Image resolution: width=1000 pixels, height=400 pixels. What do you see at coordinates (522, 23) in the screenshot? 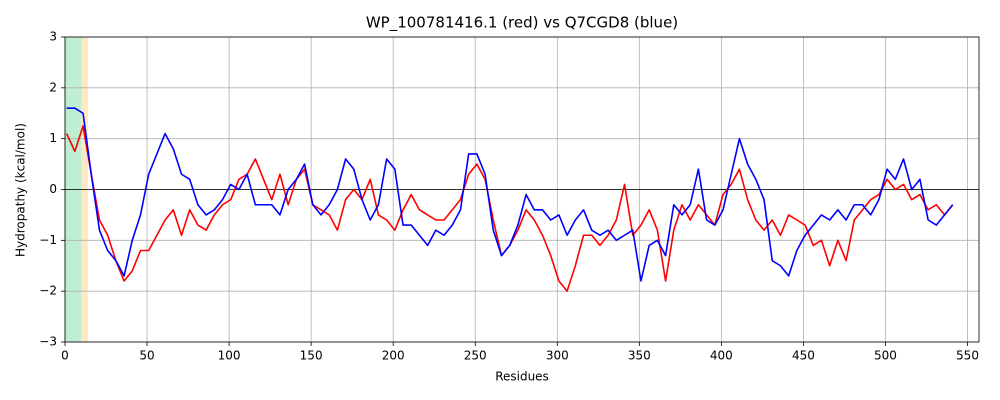
I see `chart-title: WP_100781416.1 (red) vs Q7CGD8 (blue)` at bounding box center [522, 23].